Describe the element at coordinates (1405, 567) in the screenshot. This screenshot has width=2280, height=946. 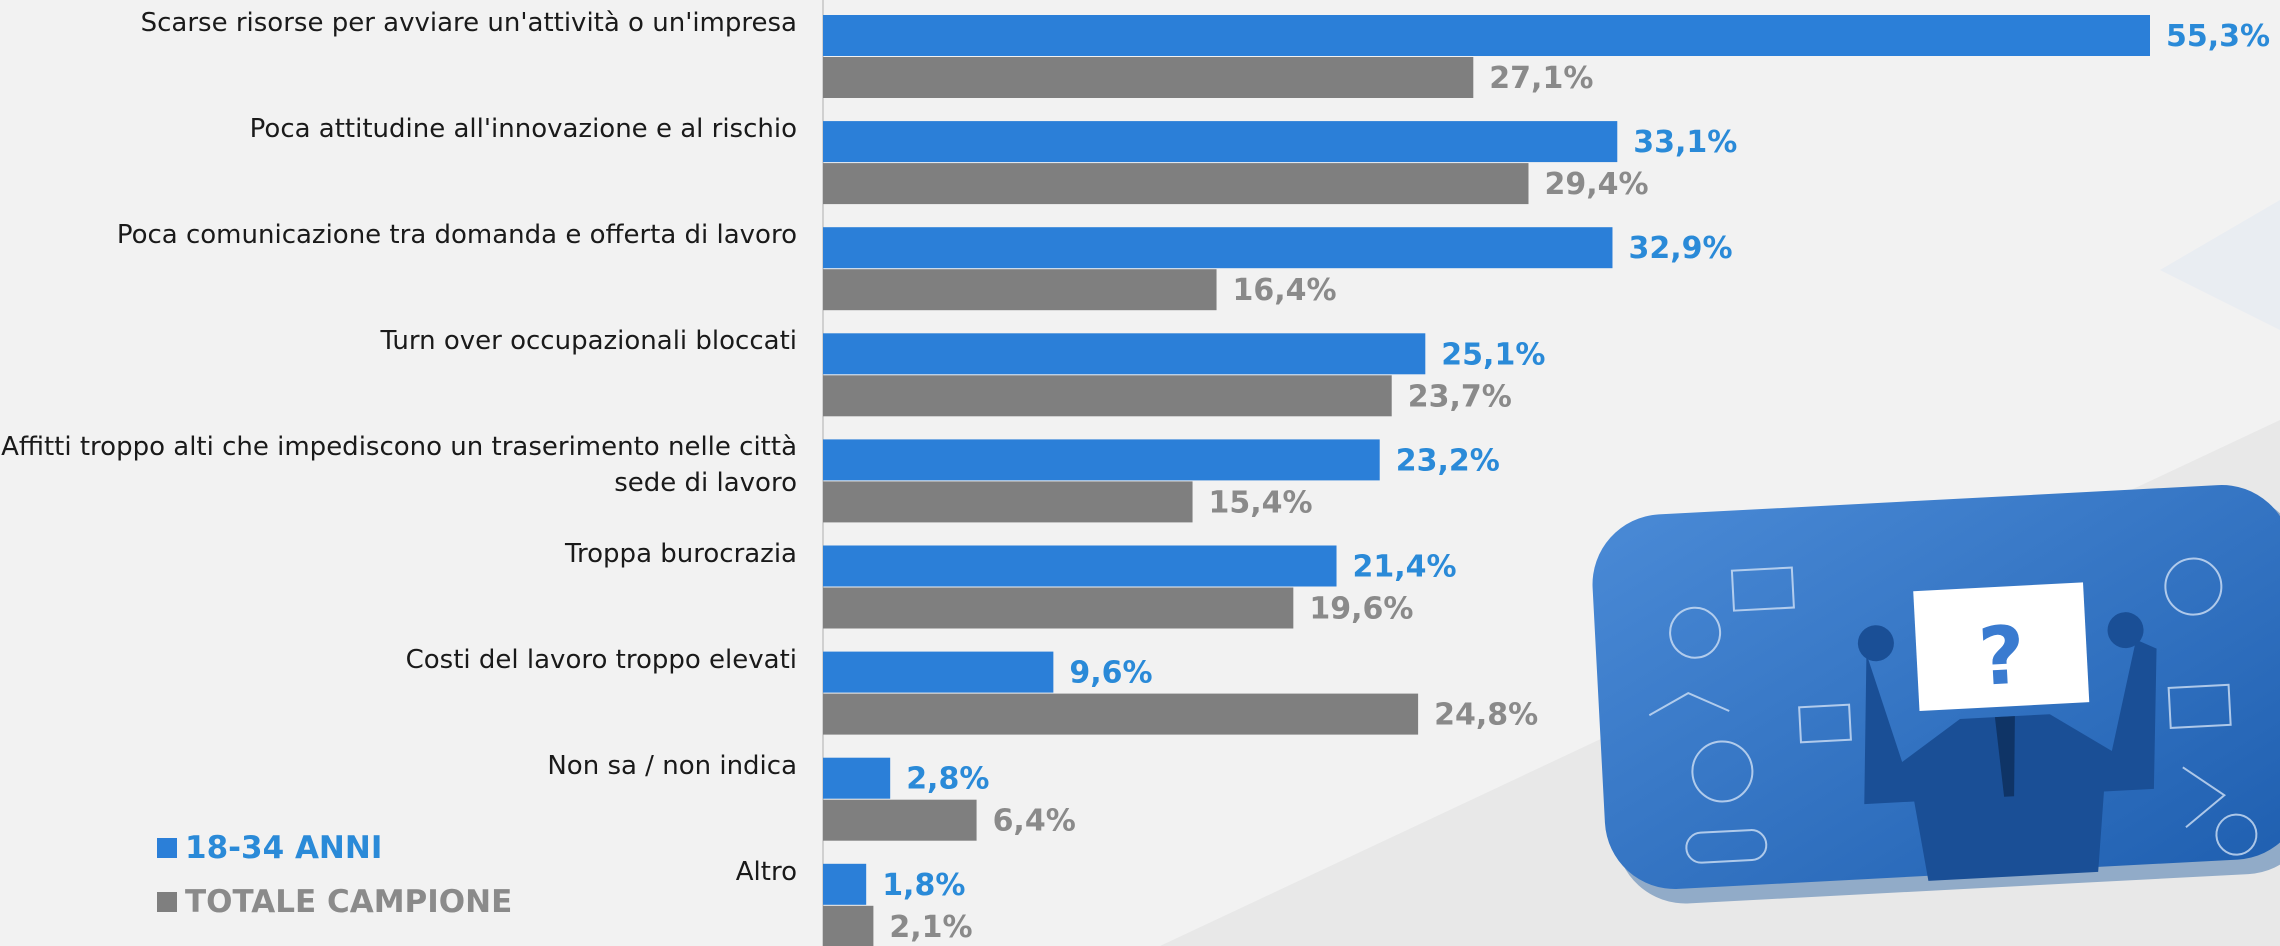
I see `value-label: 21,4%` at that location.